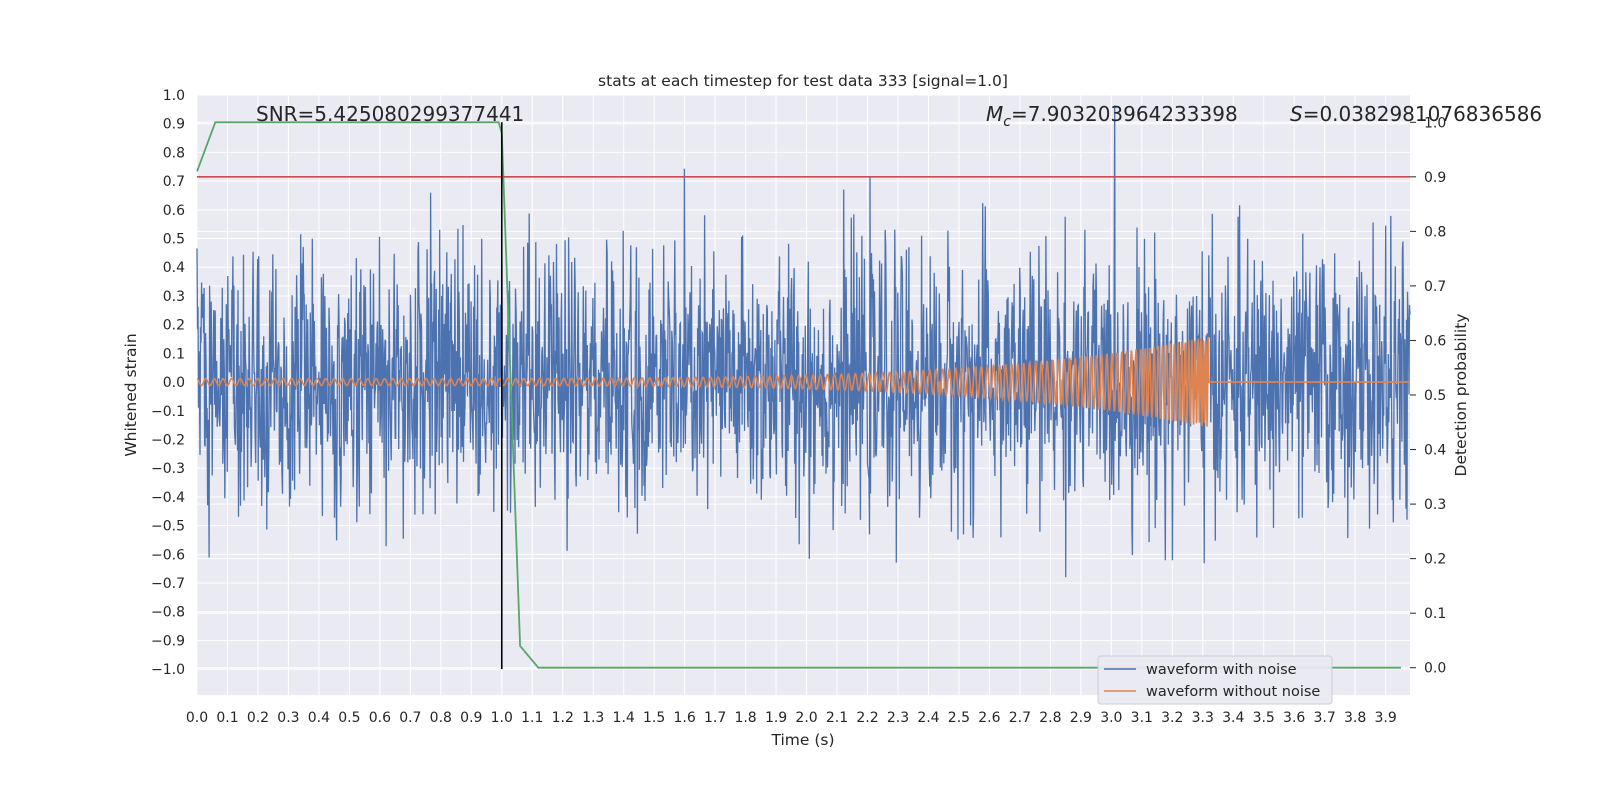 Image resolution: width=1600 pixels, height=800 pixels. What do you see at coordinates (1221, 670) in the screenshot?
I see `legend-label-noise: waveform with noise` at bounding box center [1221, 670].